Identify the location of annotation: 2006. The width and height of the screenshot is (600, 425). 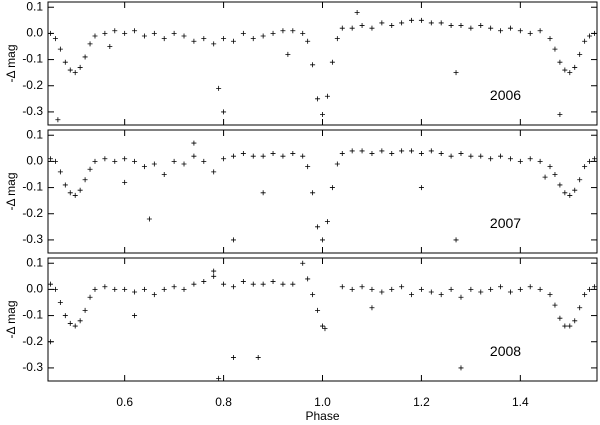
(505, 95).